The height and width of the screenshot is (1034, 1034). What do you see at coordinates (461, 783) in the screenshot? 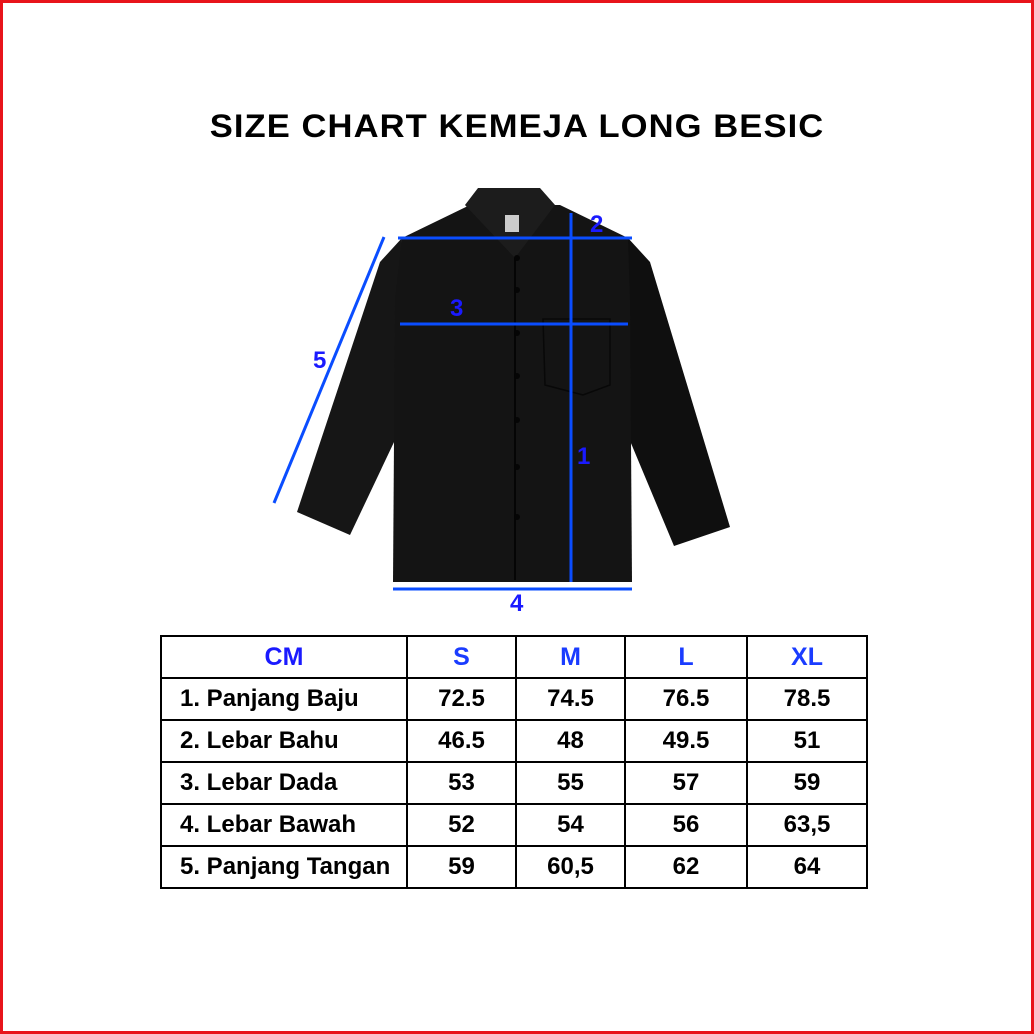
I see `cell: 53` at bounding box center [461, 783].